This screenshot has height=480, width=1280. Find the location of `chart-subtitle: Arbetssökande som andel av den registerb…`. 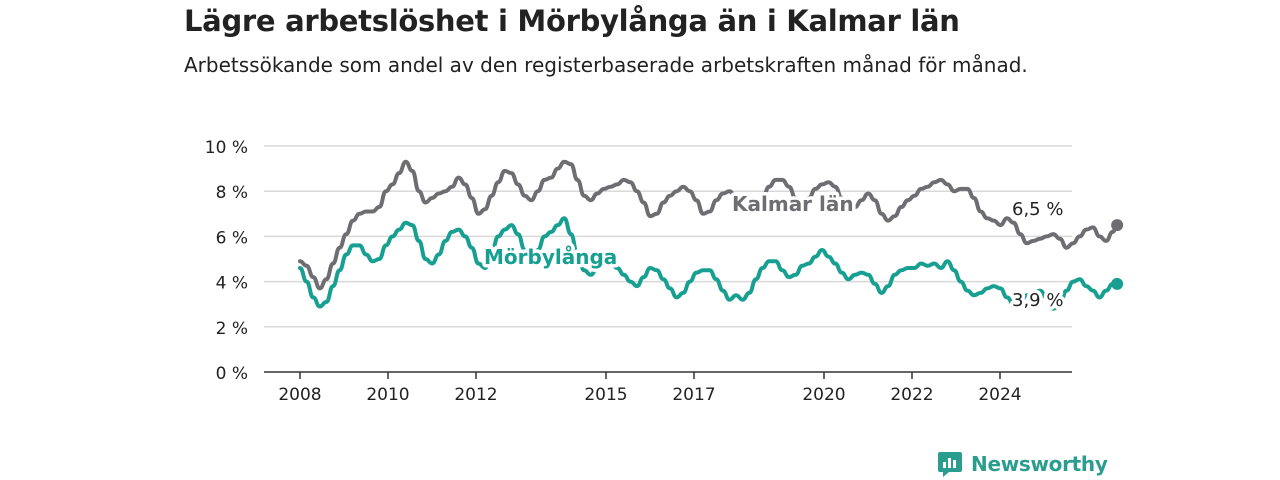

chart-subtitle: Arbetssökande som andel av den registerb… is located at coordinates (606, 65).